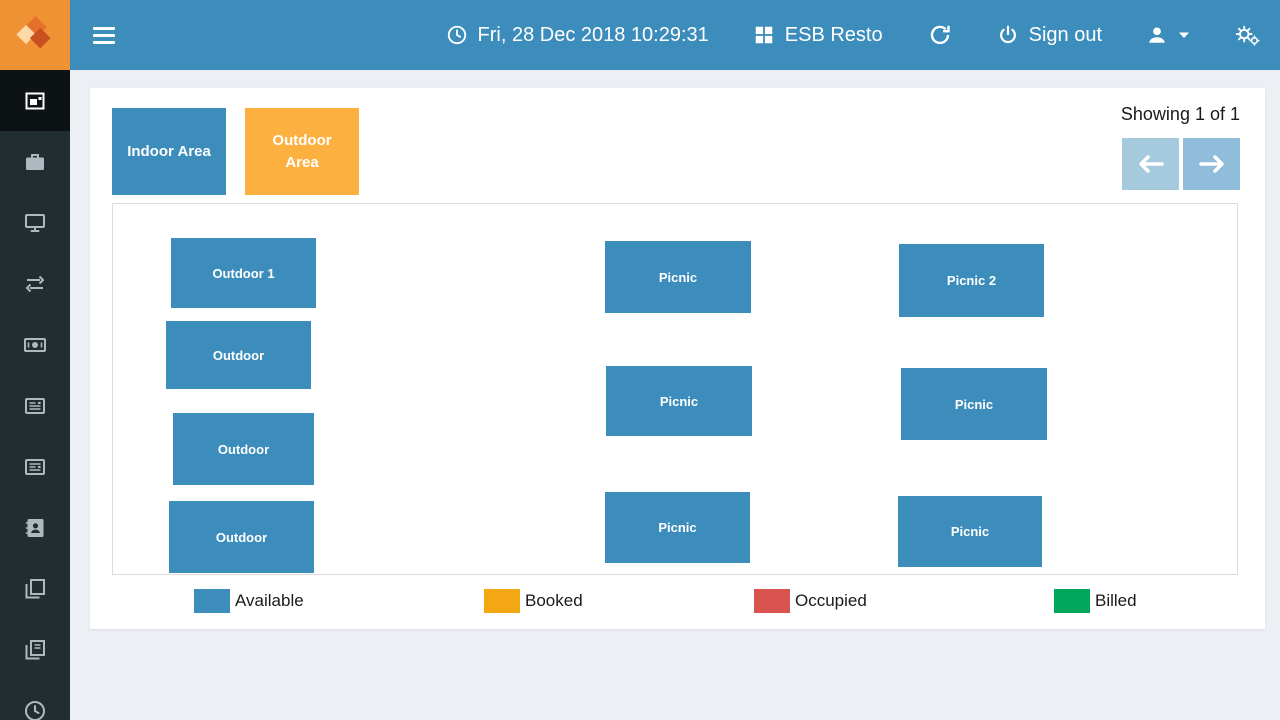  I want to click on sidebar-item-report, so click(35, 466).